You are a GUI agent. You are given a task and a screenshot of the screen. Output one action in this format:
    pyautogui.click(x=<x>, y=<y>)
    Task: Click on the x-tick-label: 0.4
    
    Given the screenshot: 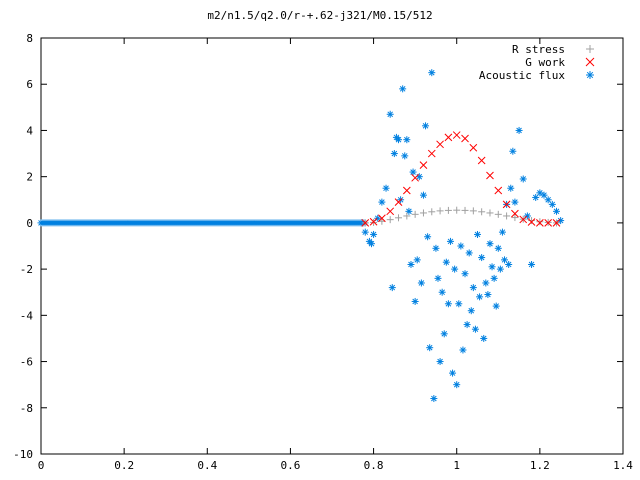 What is the action you would take?
    pyautogui.click(x=207, y=465)
    